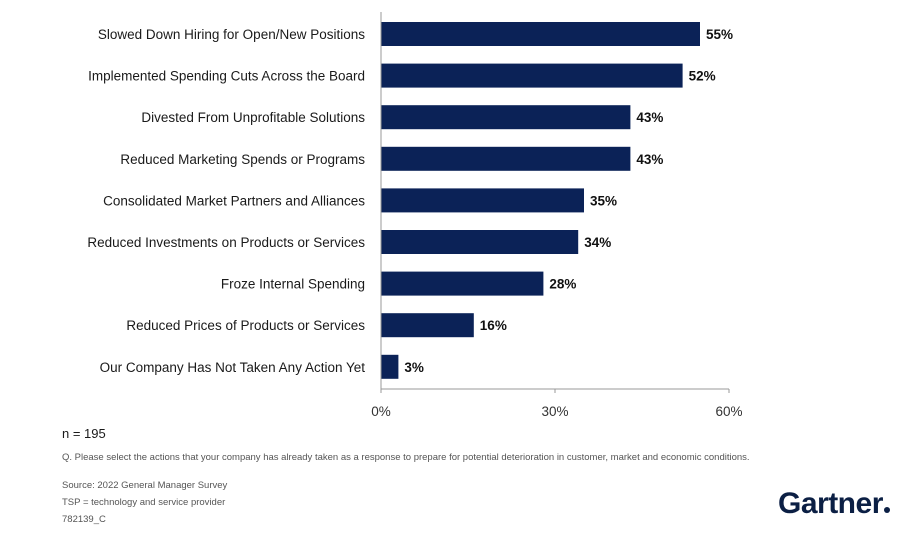 The height and width of the screenshot is (543, 917). What do you see at coordinates (493, 325) in the screenshot?
I see `value-label: 16%` at bounding box center [493, 325].